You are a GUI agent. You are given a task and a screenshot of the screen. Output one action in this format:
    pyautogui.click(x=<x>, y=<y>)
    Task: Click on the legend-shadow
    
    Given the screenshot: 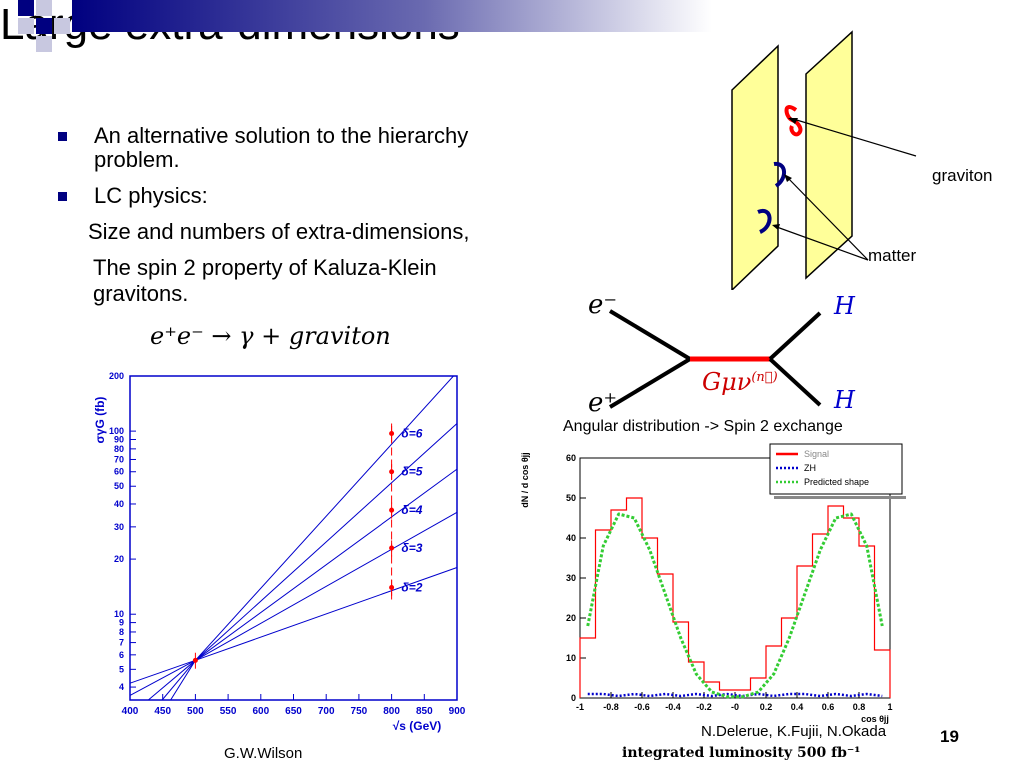 What is the action you would take?
    pyautogui.click(x=840, y=497)
    